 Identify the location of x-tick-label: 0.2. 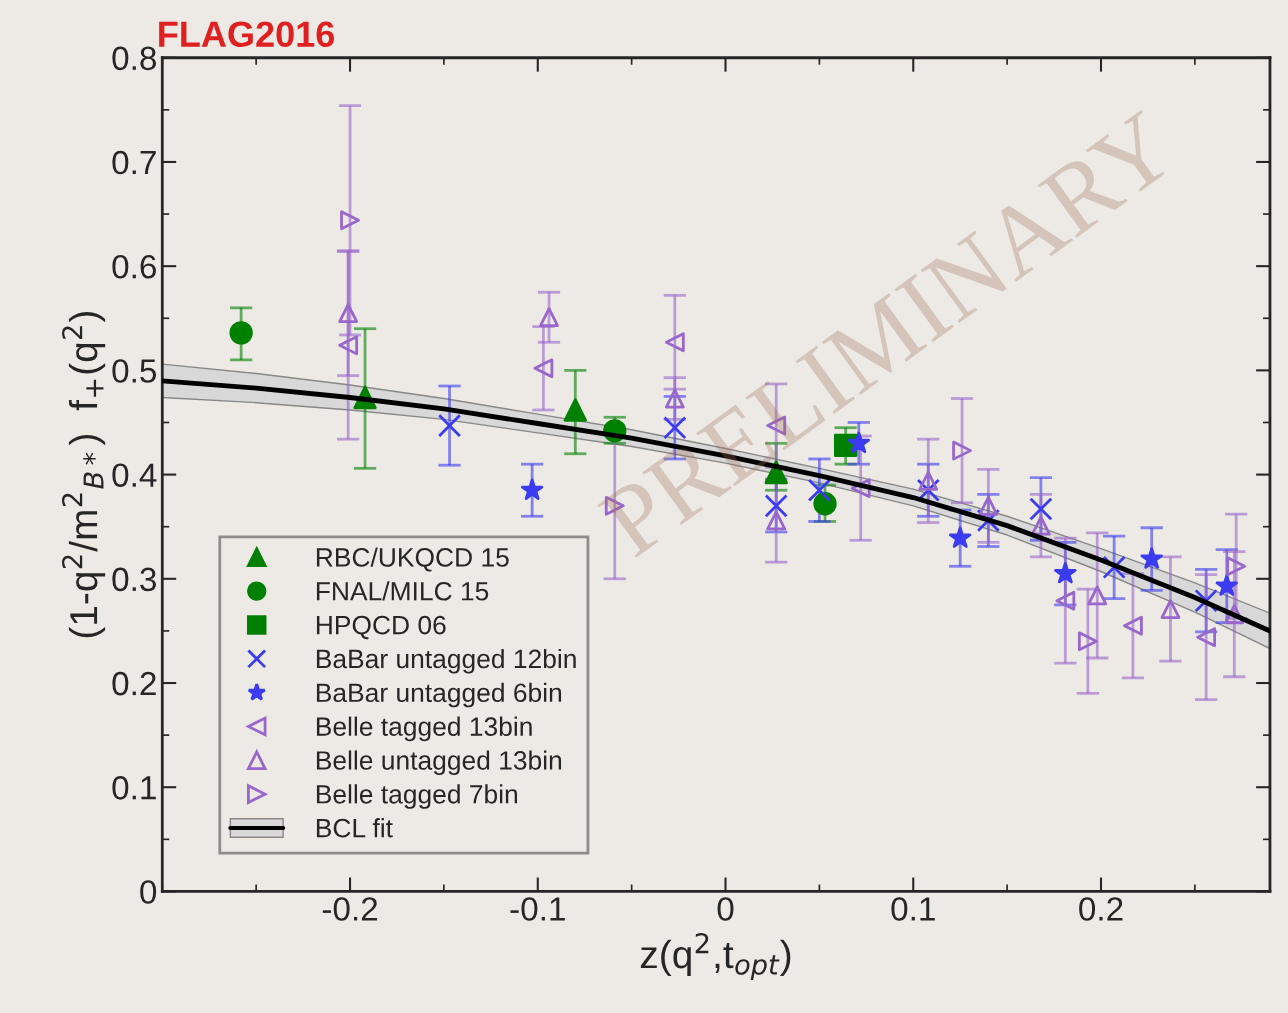
(1101, 909).